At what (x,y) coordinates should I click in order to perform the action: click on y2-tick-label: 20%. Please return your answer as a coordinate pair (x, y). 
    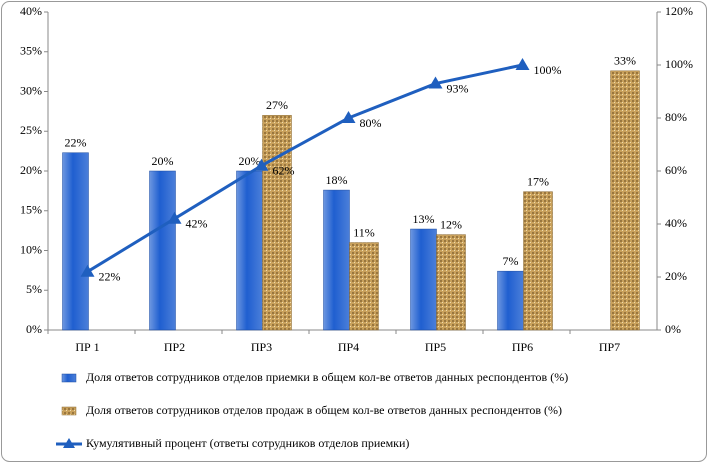
    Looking at the image, I should click on (676, 276).